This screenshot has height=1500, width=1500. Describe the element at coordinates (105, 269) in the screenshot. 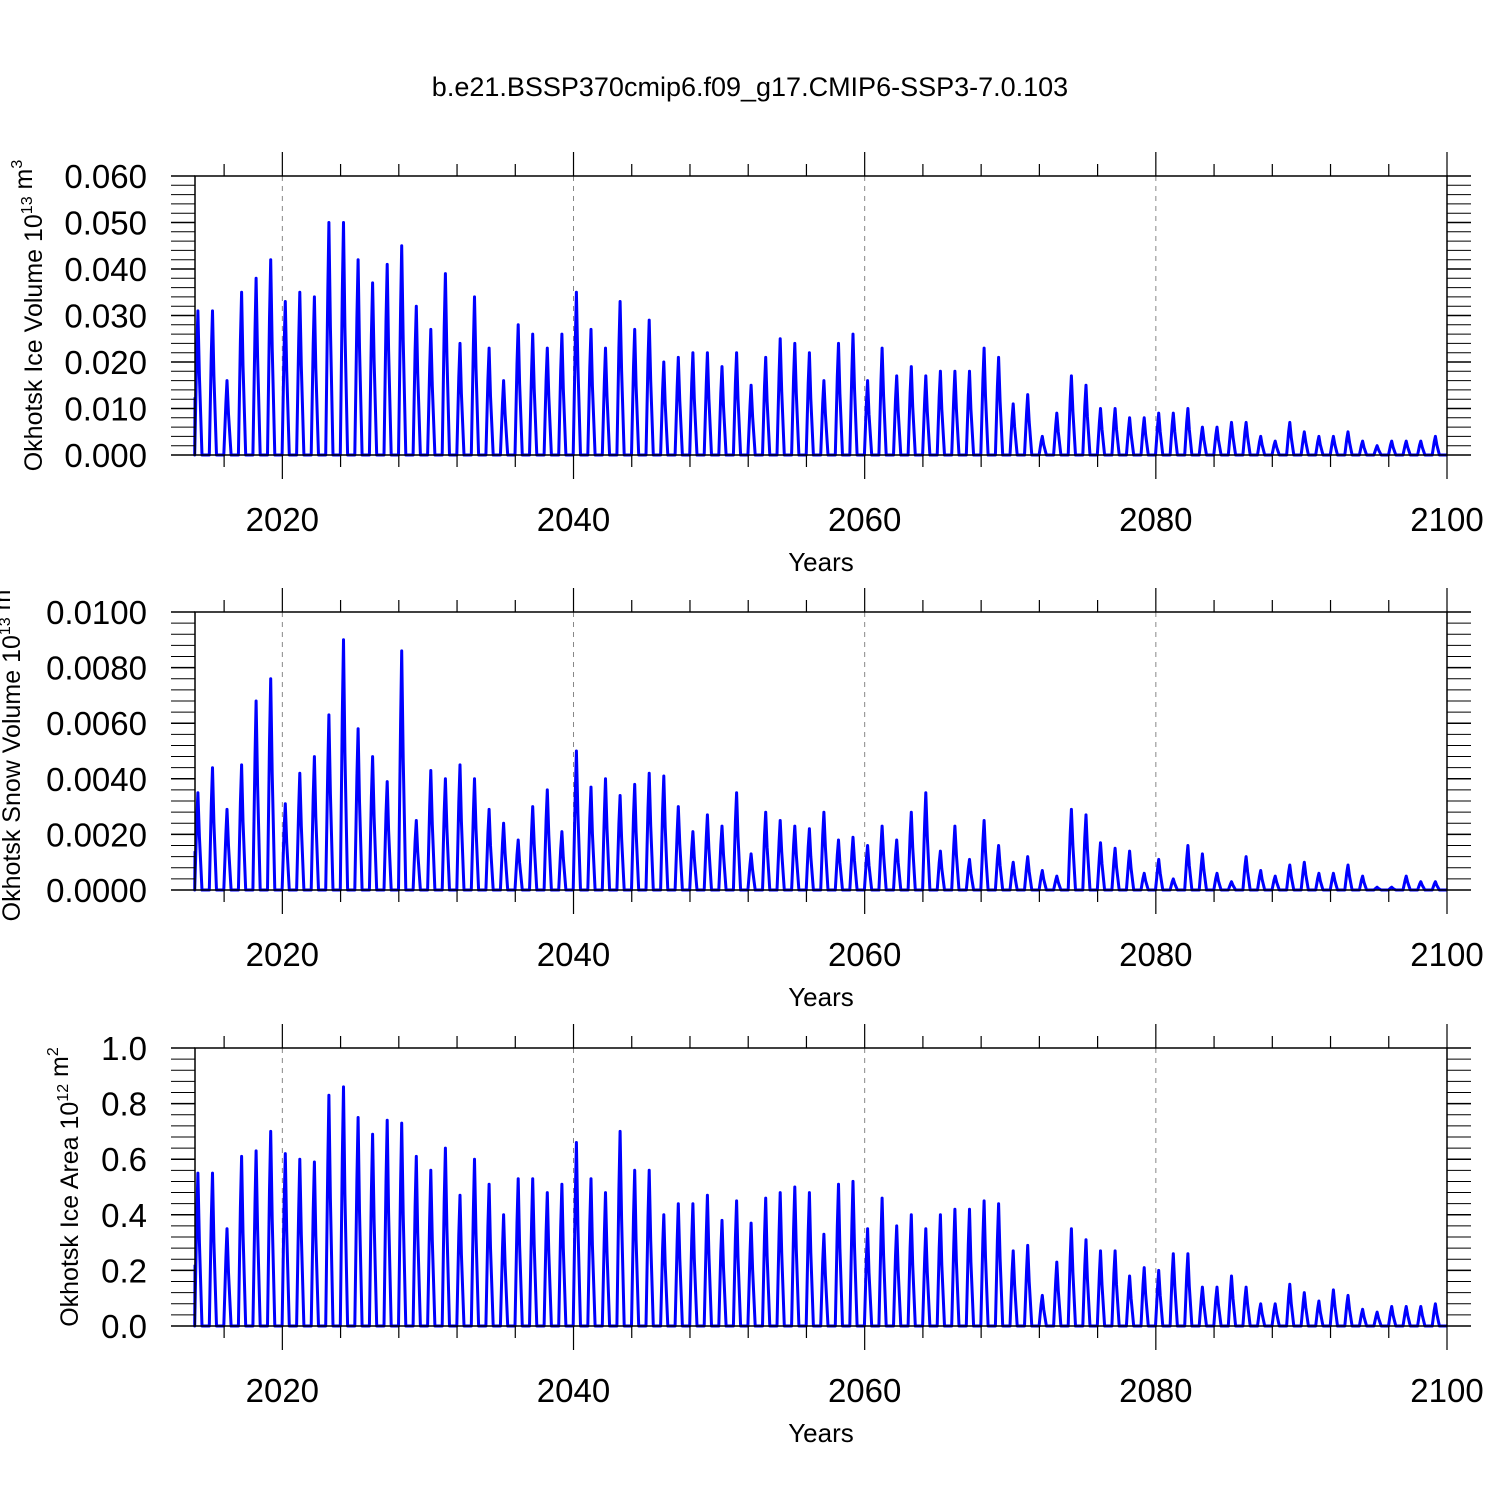

I see `ice-volume-y-tick-label: 0.040` at that location.